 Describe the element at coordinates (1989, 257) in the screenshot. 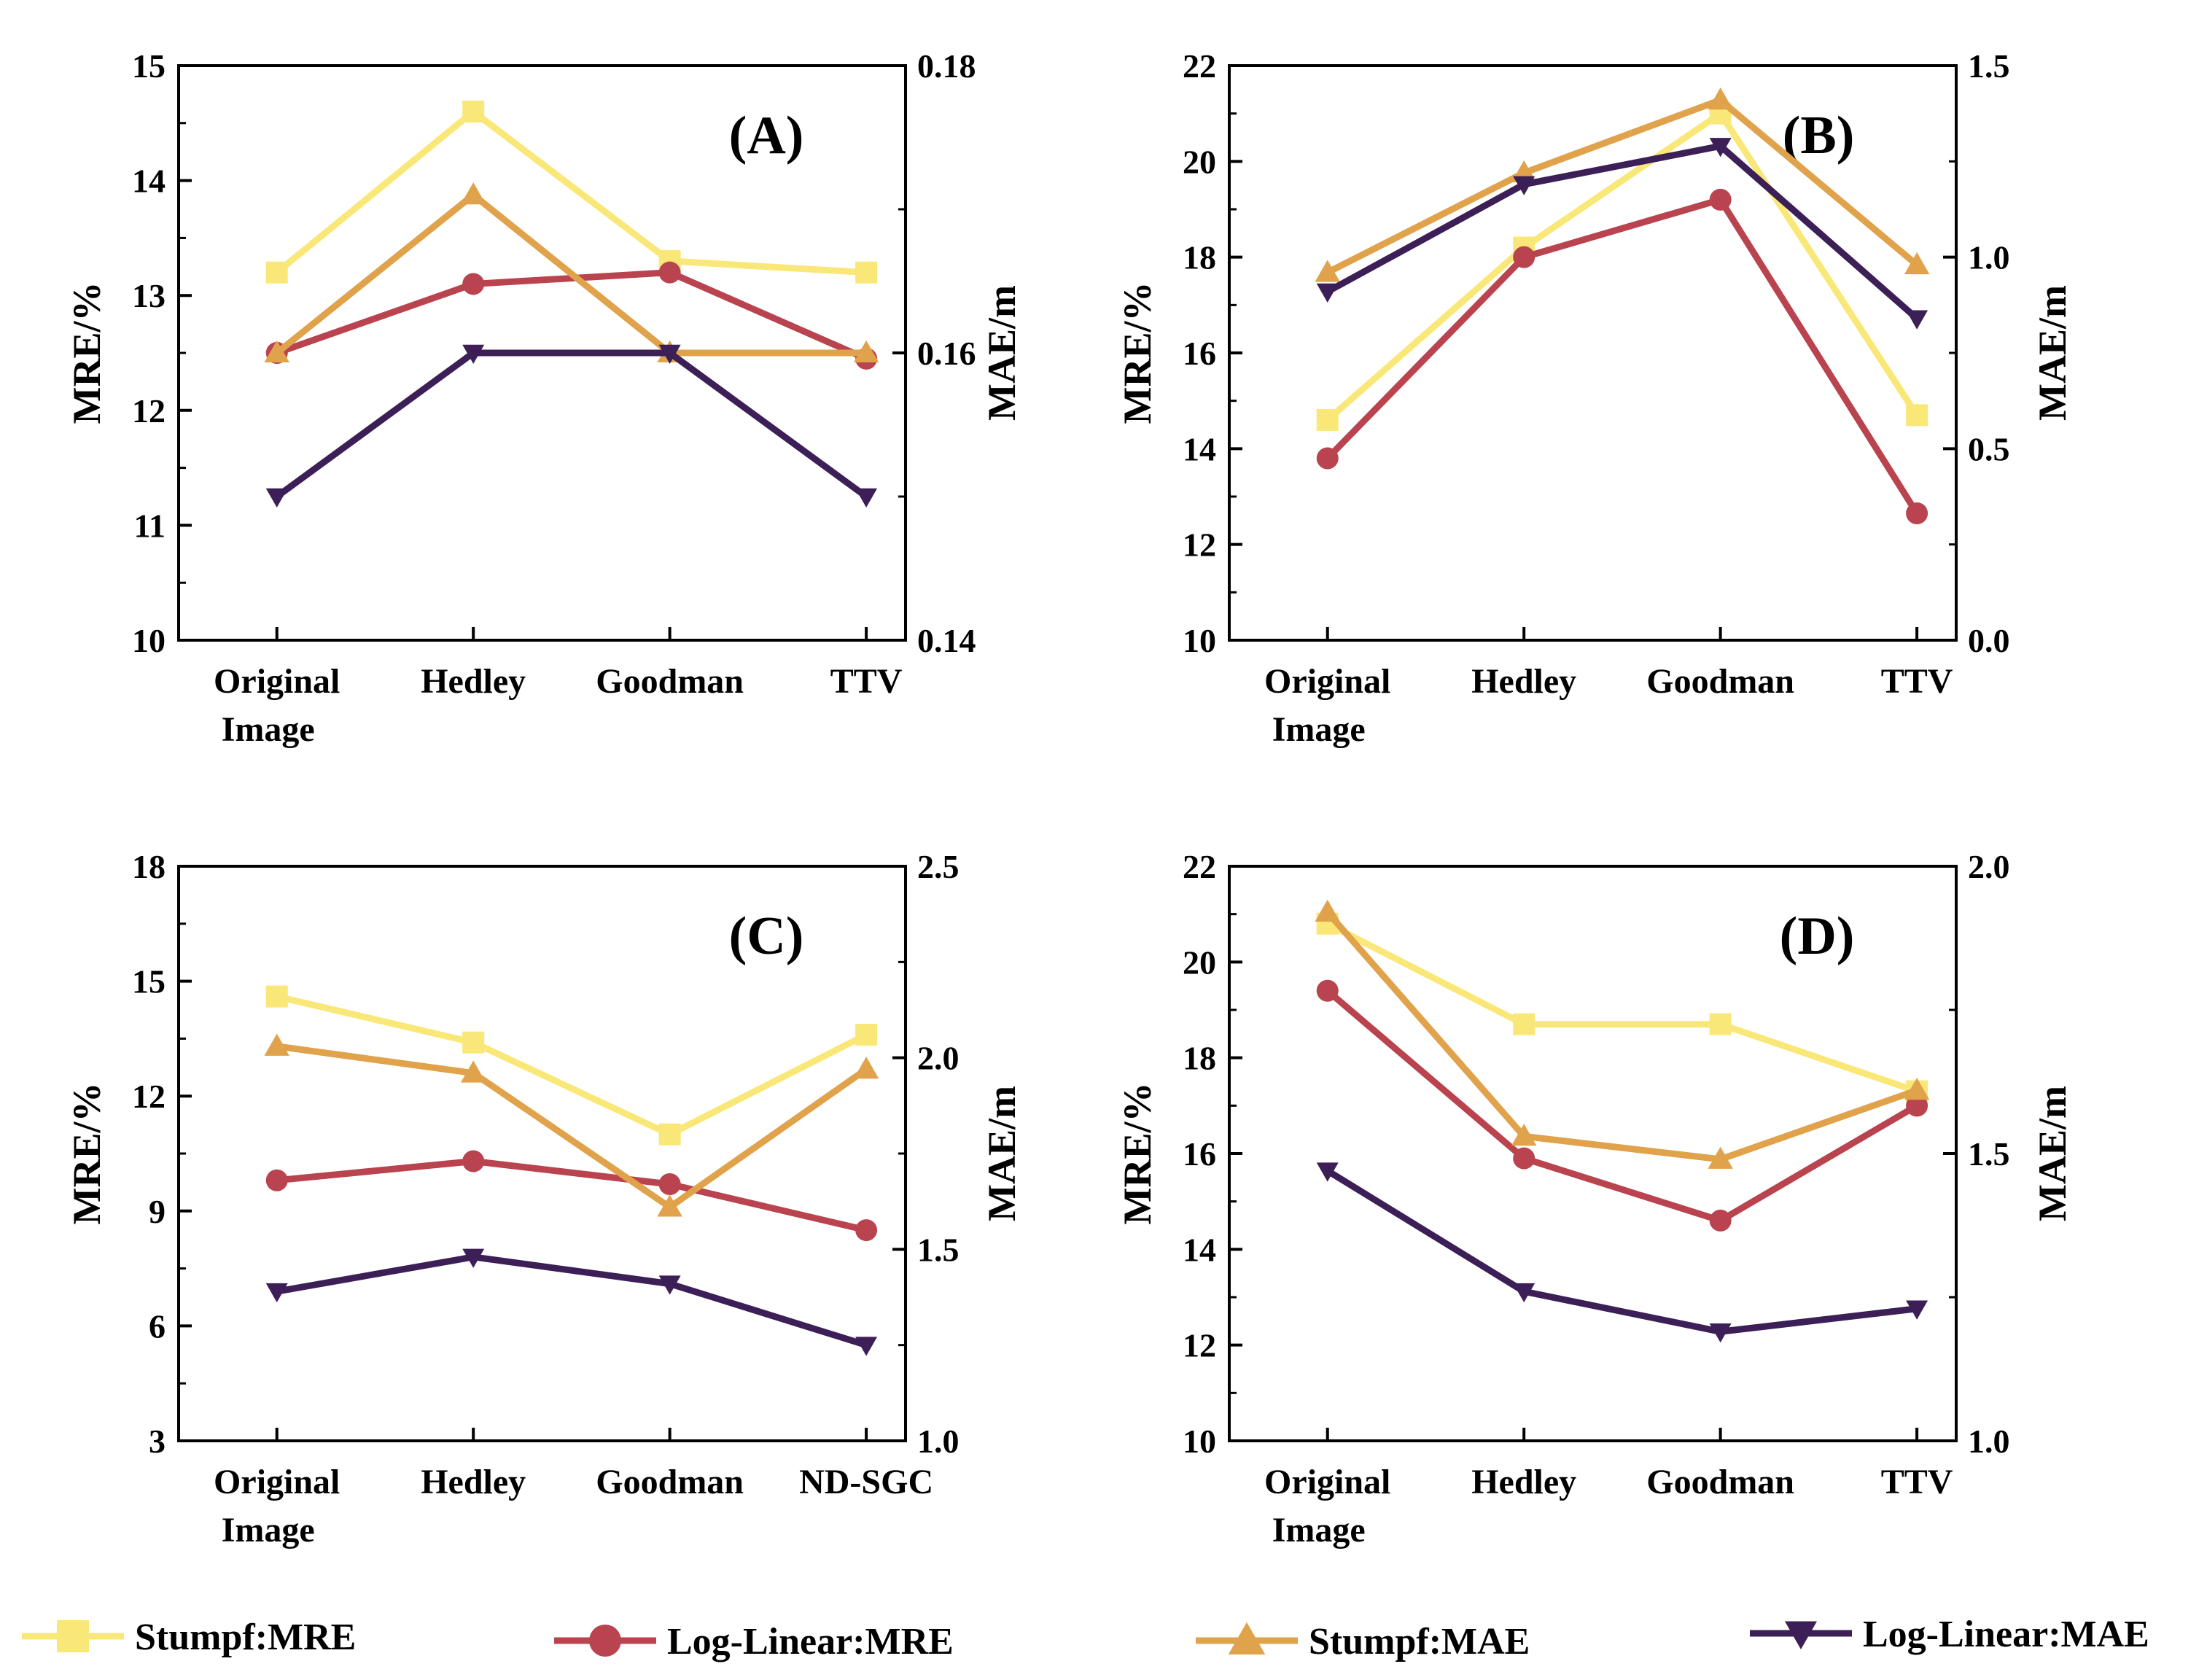

I see `right-tick-label: 1.0` at that location.